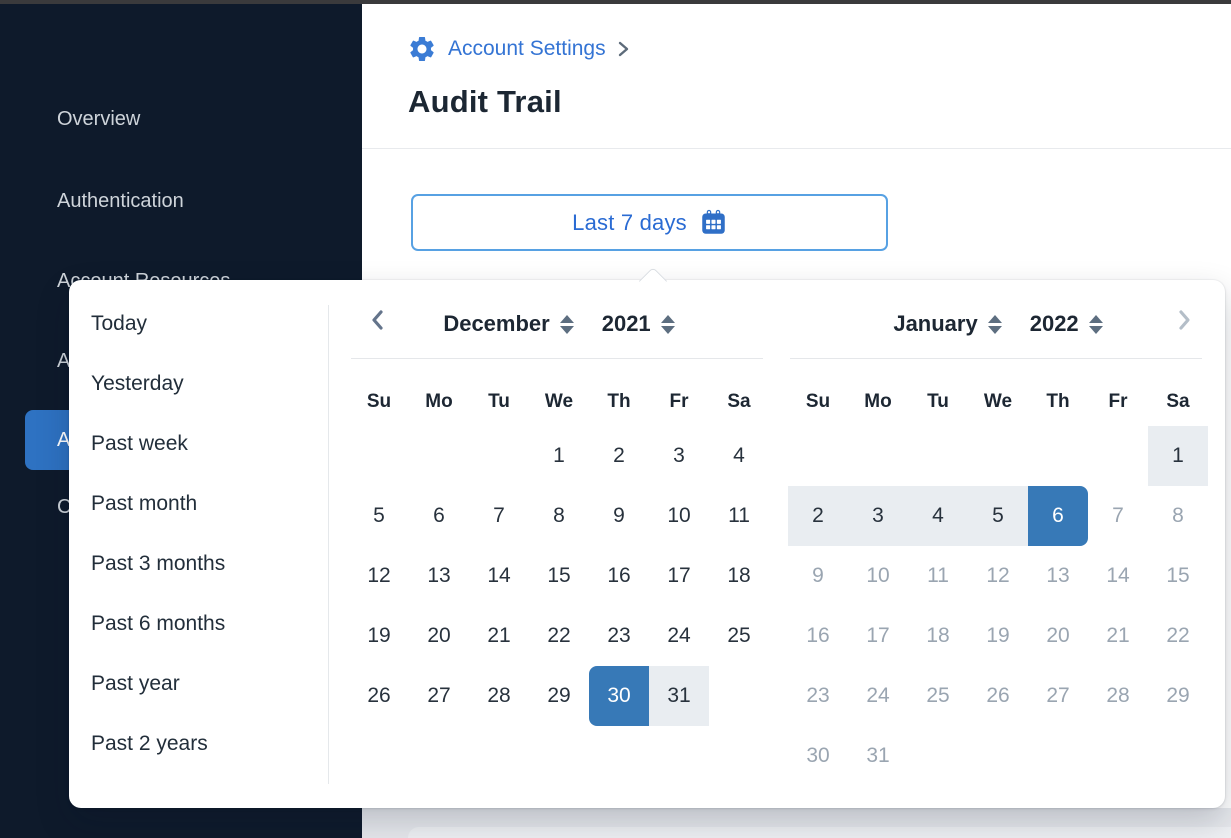 This screenshot has height=838, width=1231. What do you see at coordinates (559, 515) in the screenshot?
I see `day-december-8: 8` at bounding box center [559, 515].